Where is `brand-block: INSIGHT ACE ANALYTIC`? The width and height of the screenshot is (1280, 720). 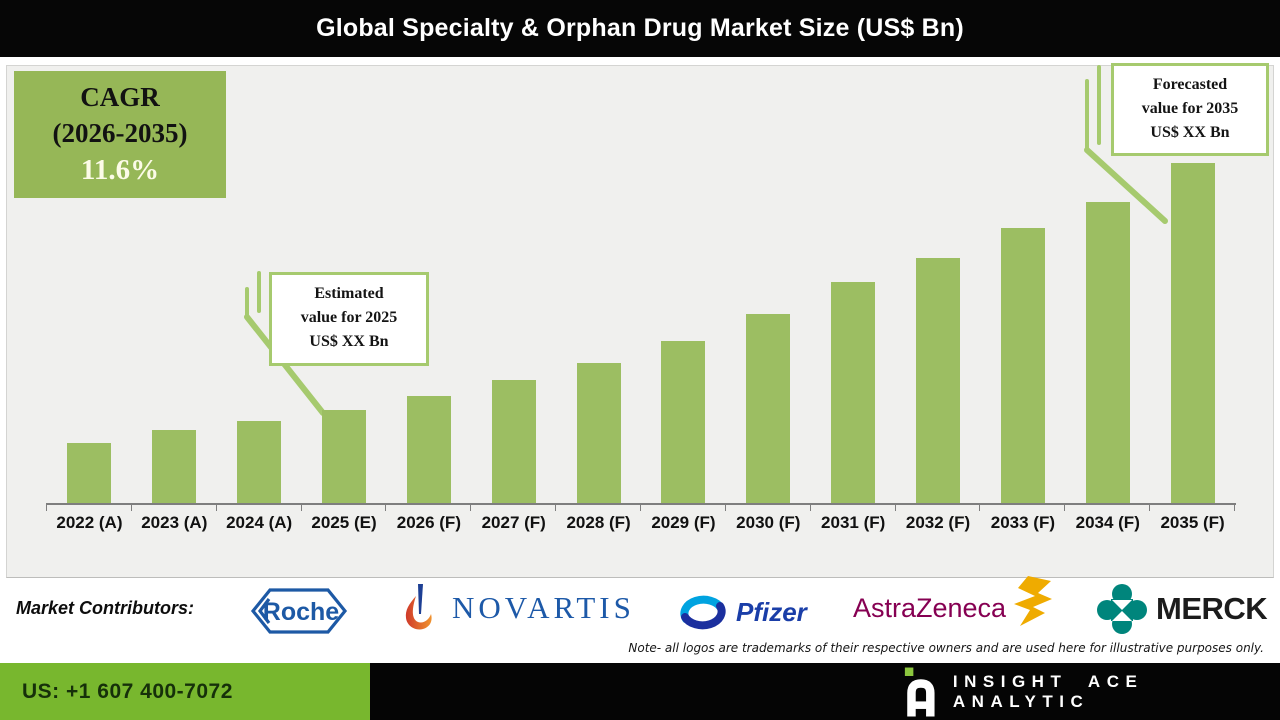 brand-block: INSIGHT ACE ANALYTIC is located at coordinates (1091, 691).